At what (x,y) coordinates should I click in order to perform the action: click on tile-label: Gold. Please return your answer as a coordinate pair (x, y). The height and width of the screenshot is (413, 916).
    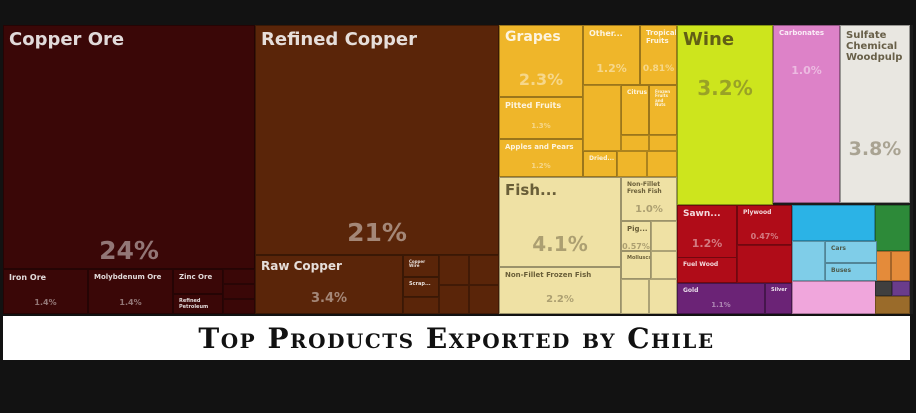
    Looking at the image, I should click on (691, 290).